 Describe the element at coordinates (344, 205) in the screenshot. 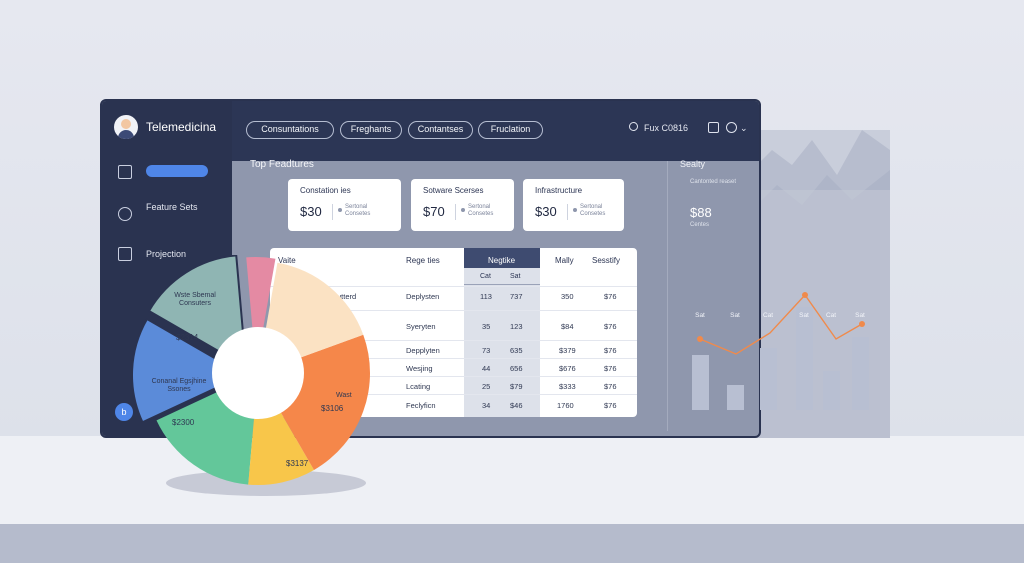

I see `metric-card: Constation ies $30 Sertonal Consetes` at that location.